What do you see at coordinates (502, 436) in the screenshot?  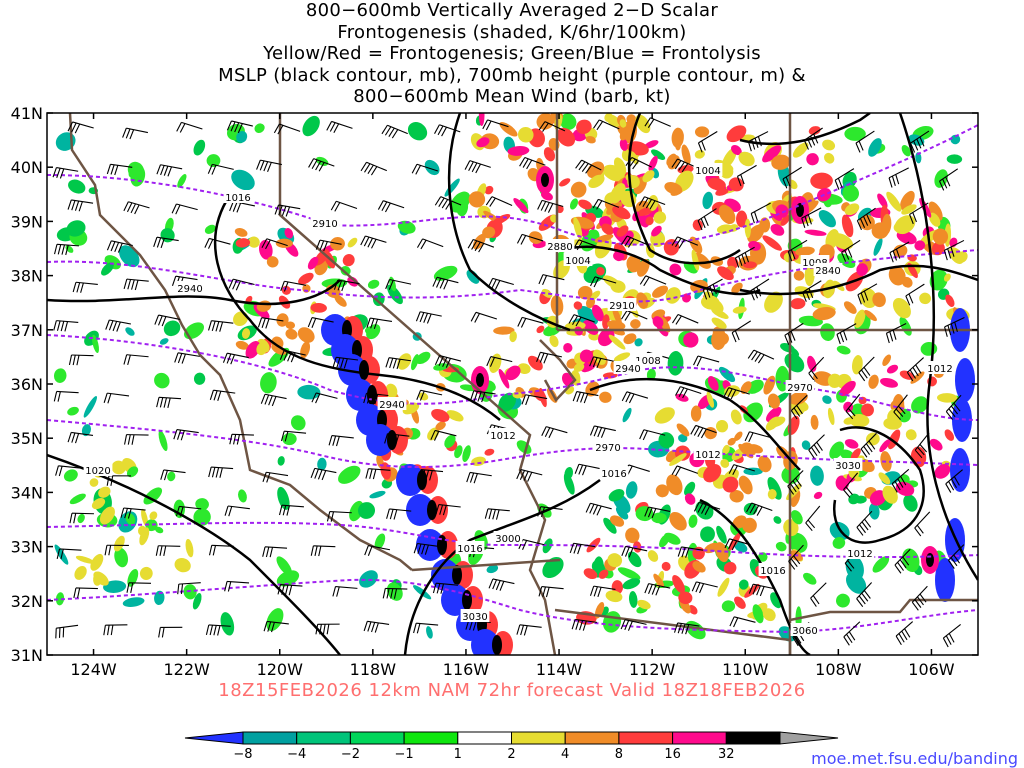 I see `contour-label: 1012` at bounding box center [502, 436].